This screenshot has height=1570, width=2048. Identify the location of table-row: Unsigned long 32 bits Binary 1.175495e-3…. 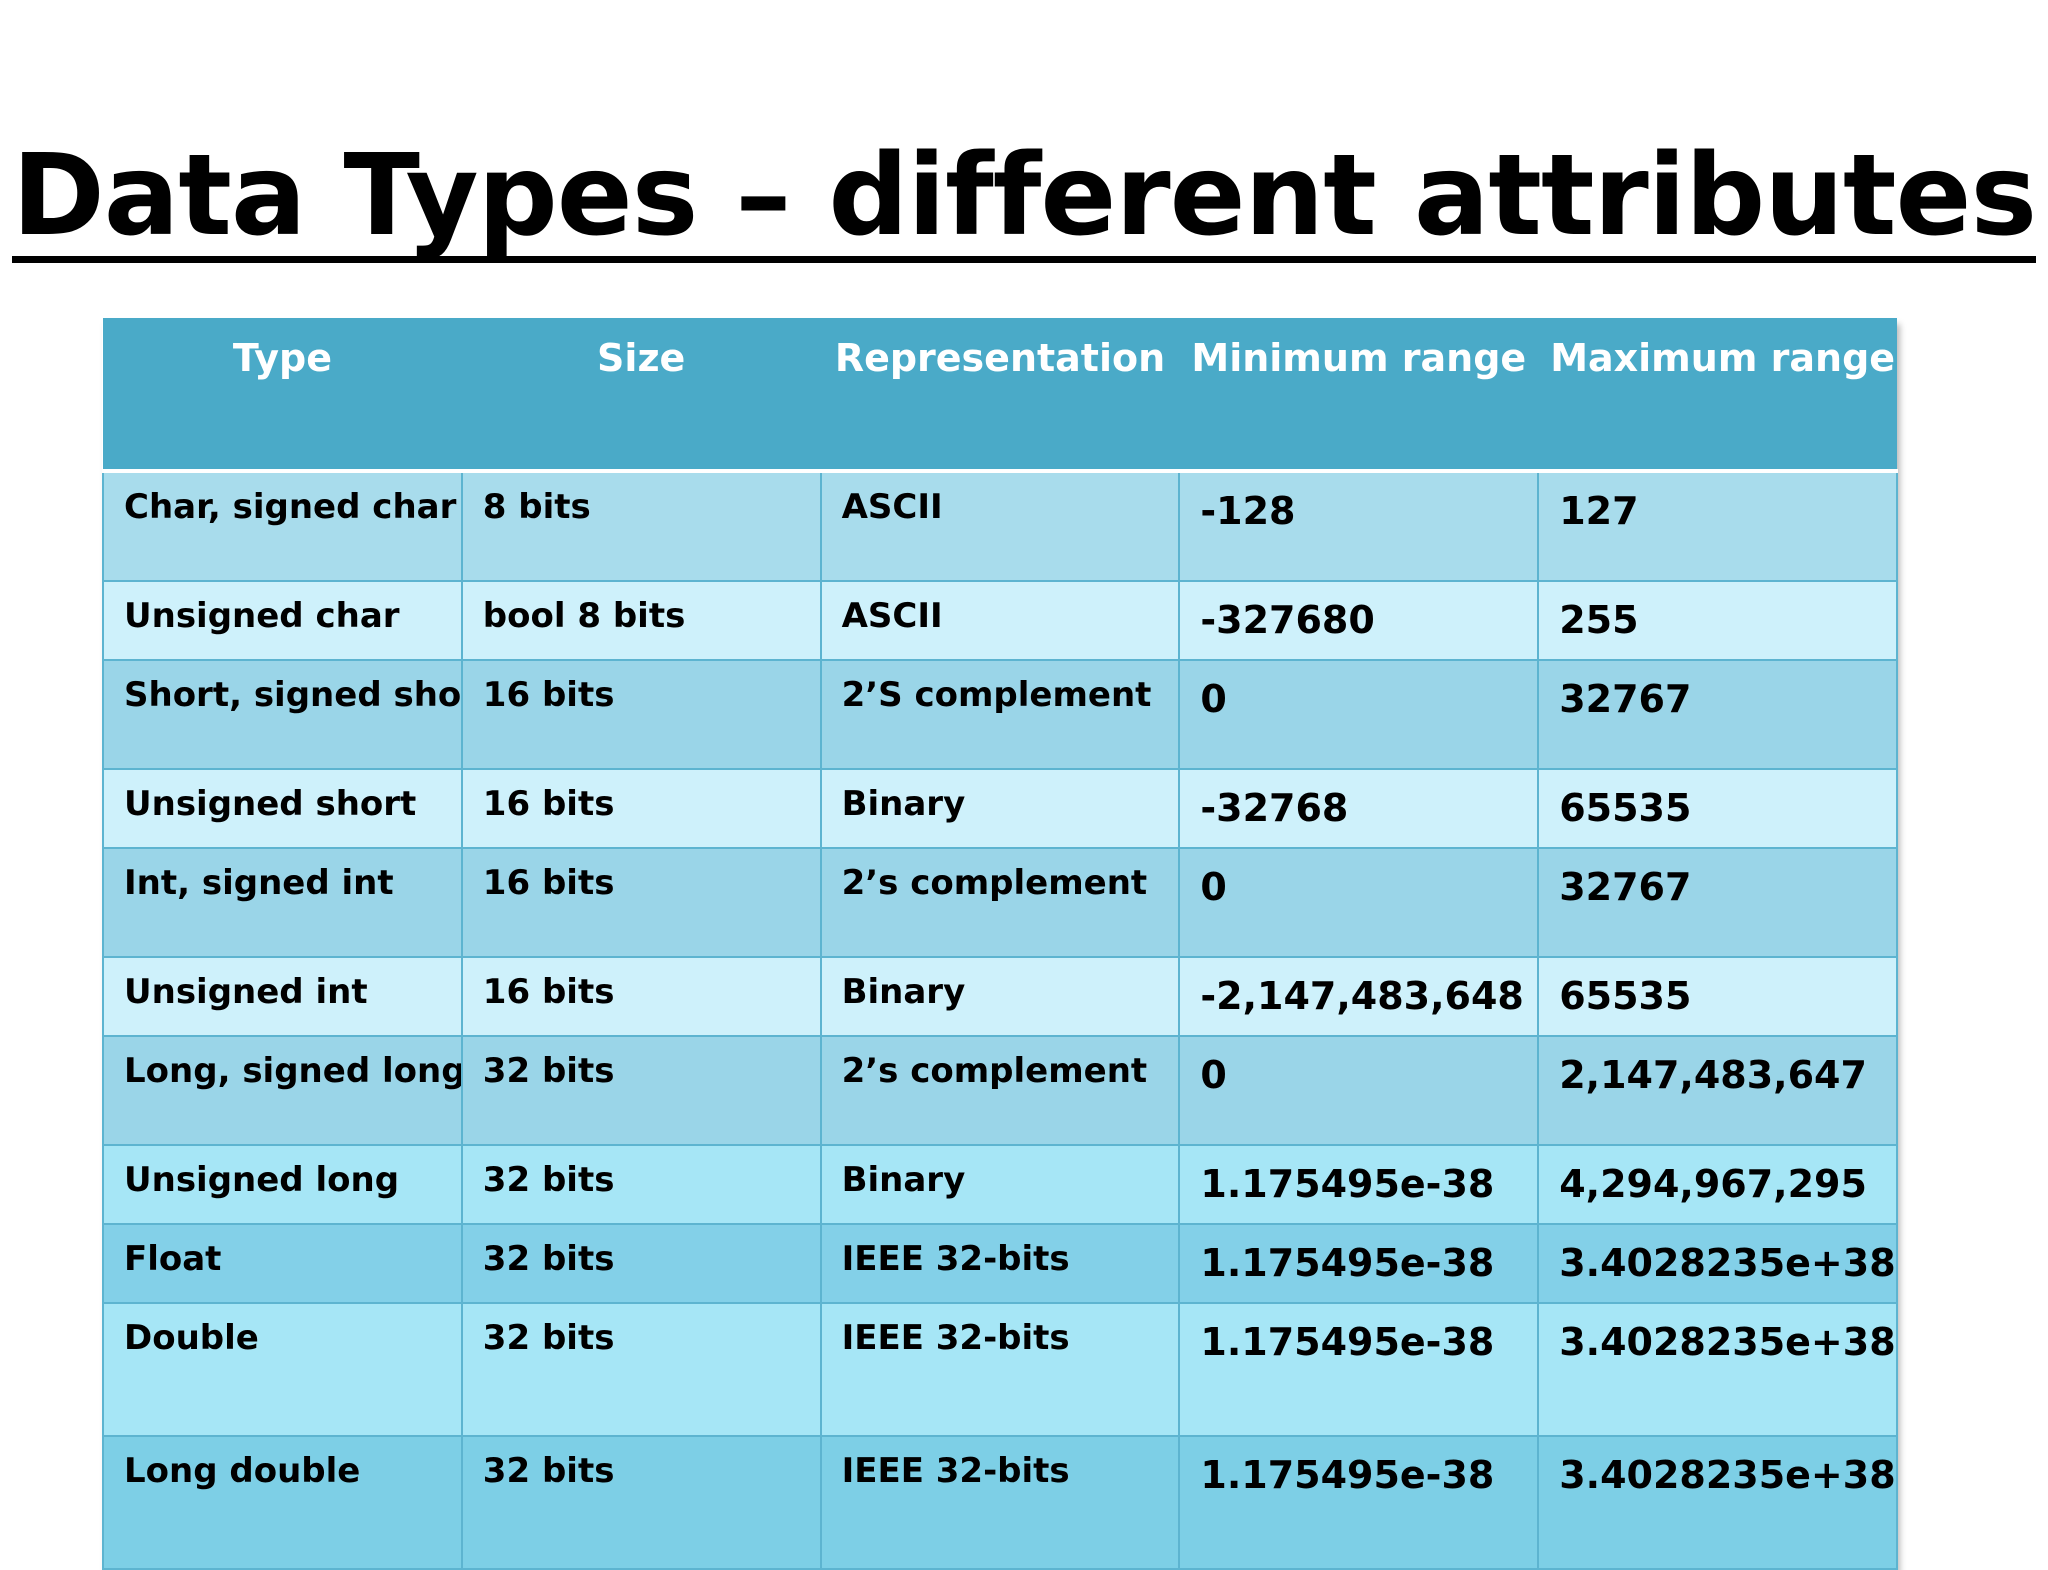
(1000, 1184).